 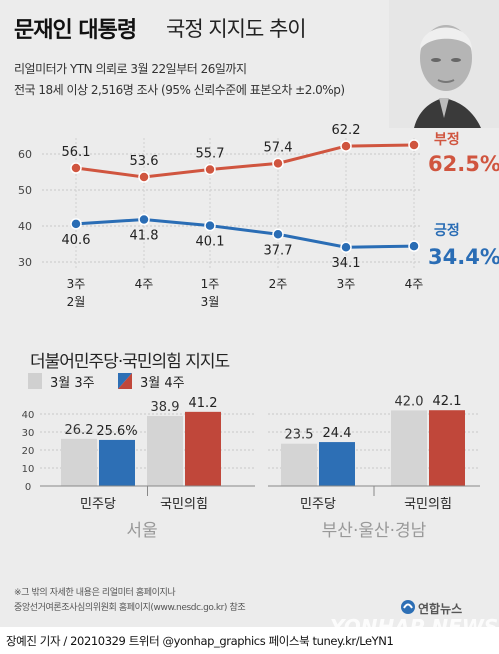 What do you see at coordinates (278, 147) in the screenshot?
I see `data-label-negative-3: 57.4` at bounding box center [278, 147].